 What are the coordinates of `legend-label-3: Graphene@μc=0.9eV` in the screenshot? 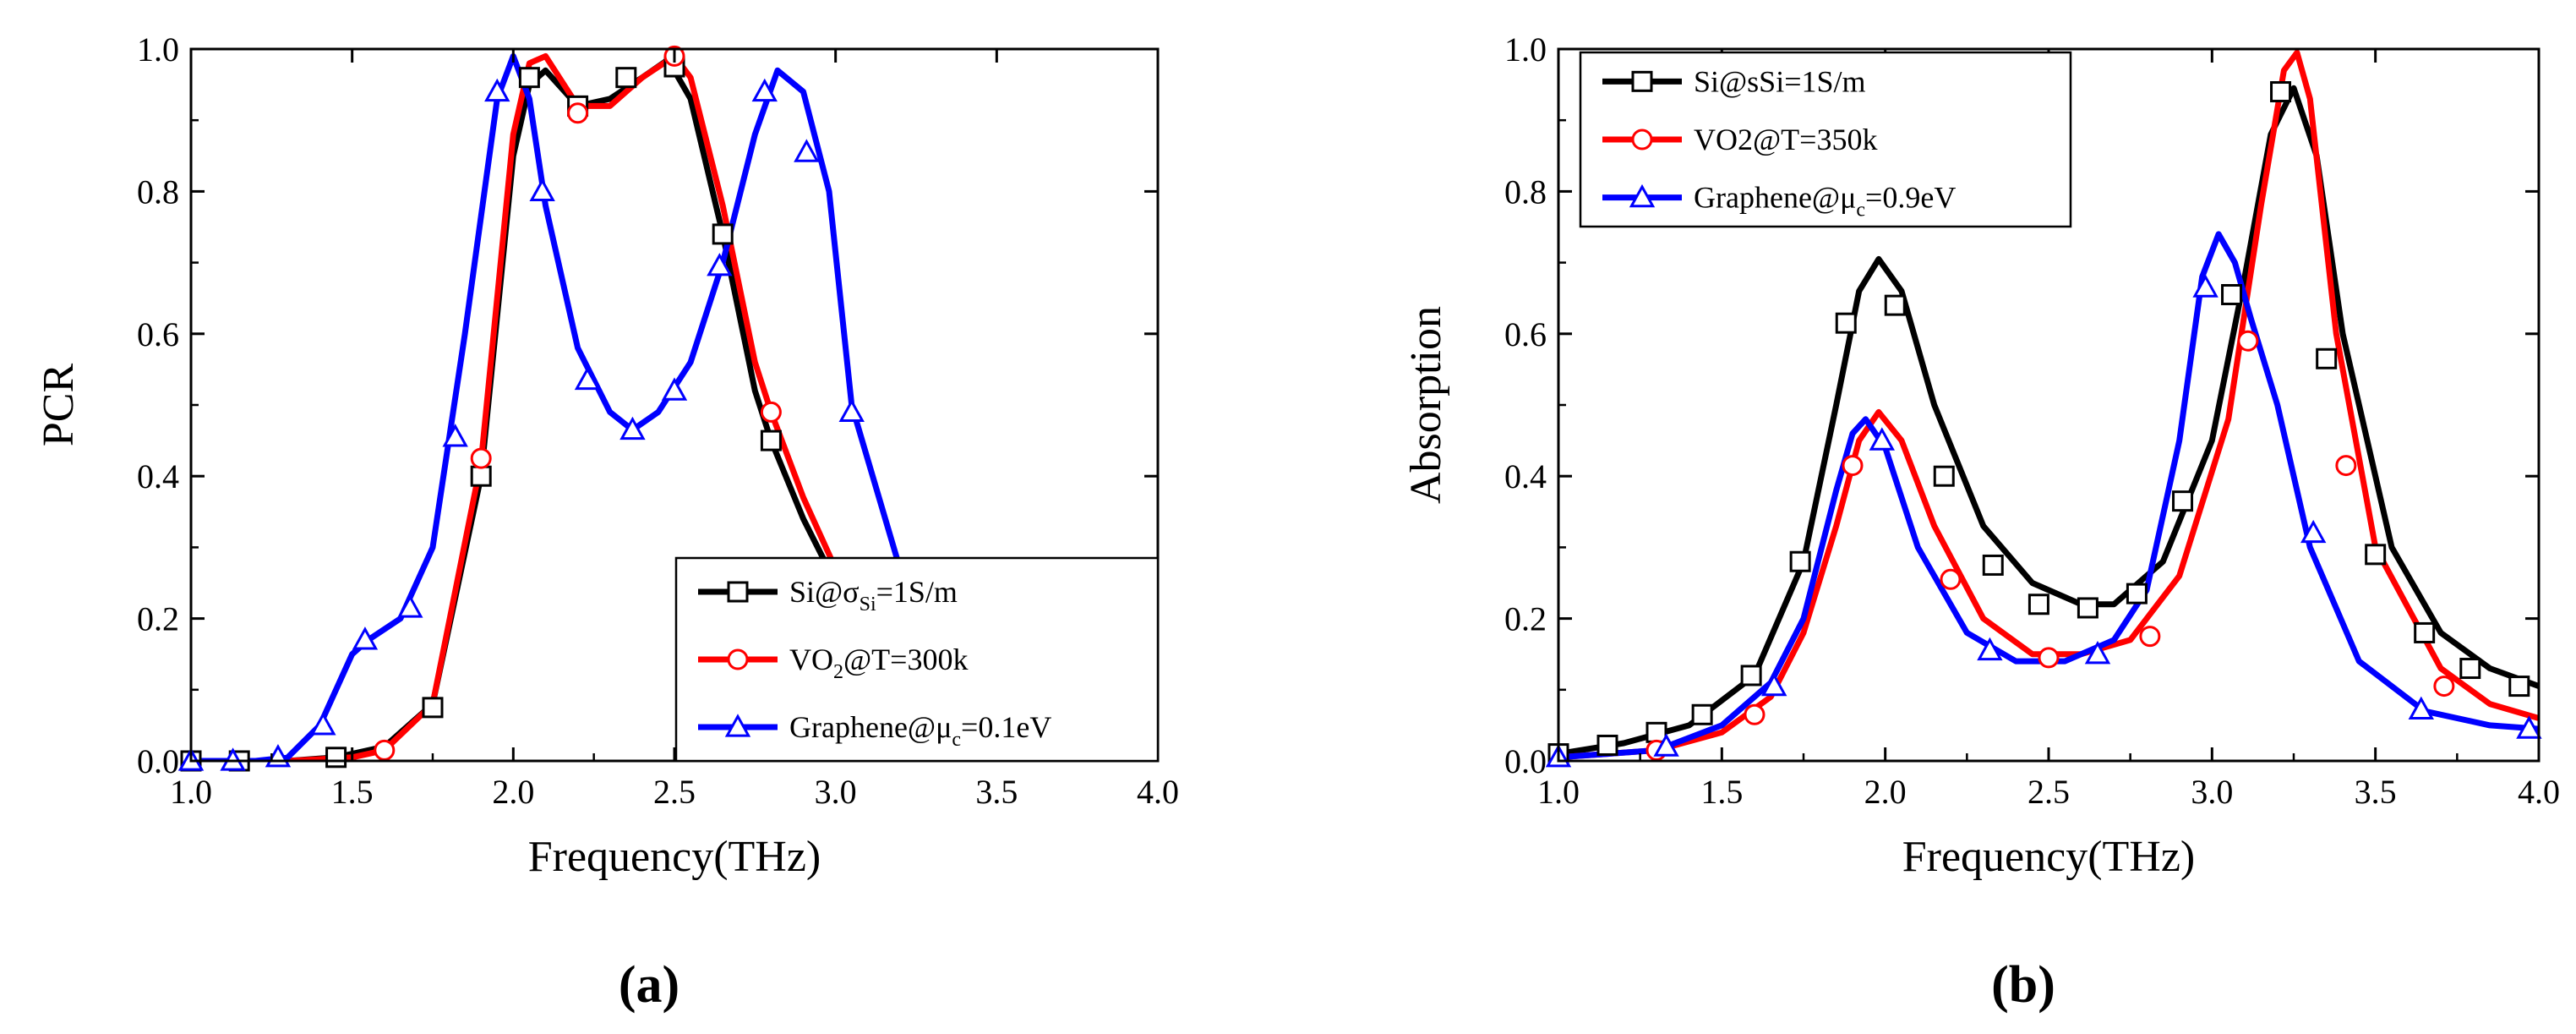 It's located at (1825, 201).